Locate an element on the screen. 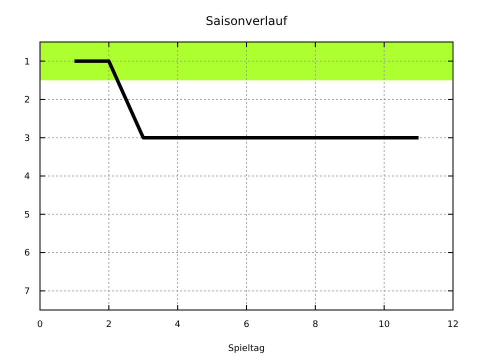 This screenshot has width=480, height=360. x-tick-label: 6 is located at coordinates (247, 325).